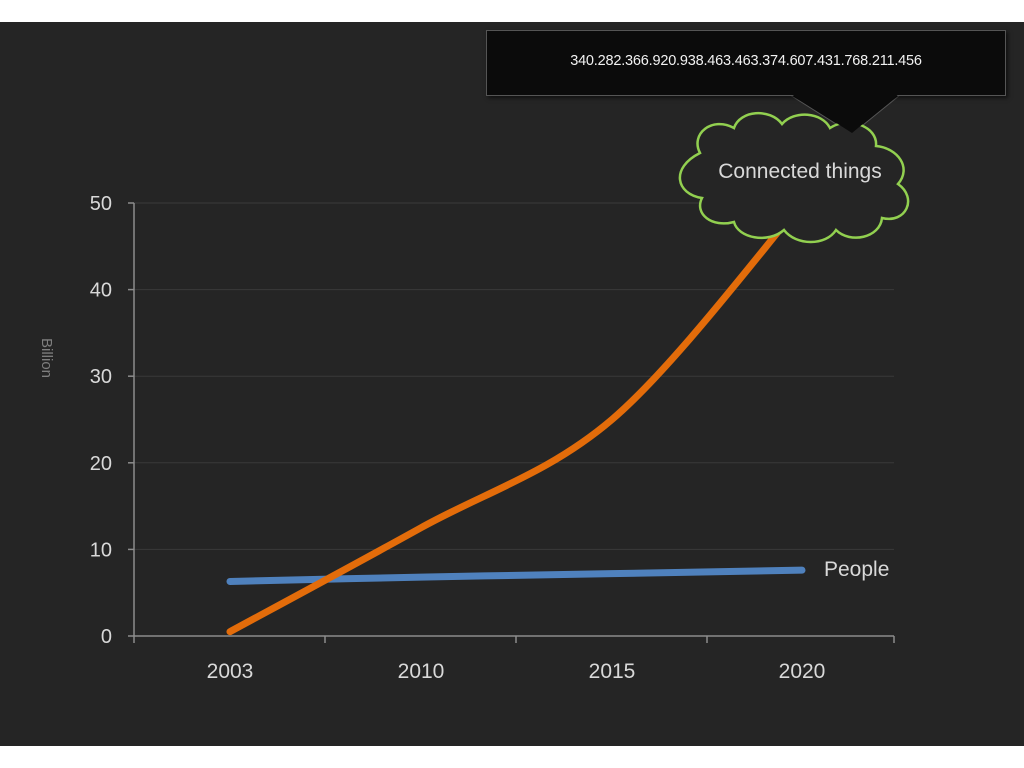 This screenshot has height=768, width=1024. I want to click on series-label-people: People, so click(856, 569).